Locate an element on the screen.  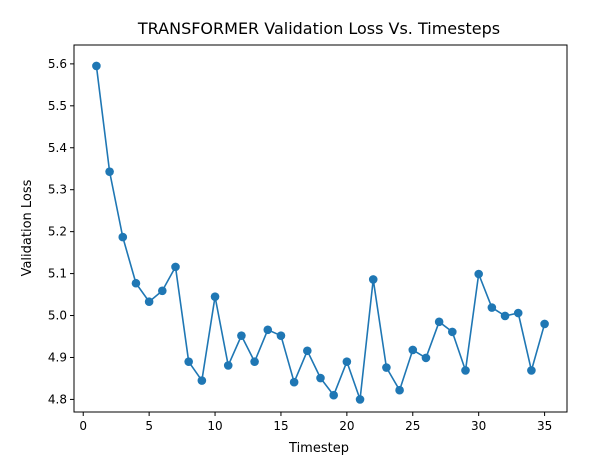
y-axis-ticks: 4.8 4.9 5.0 5.1 5.2 5.3 5.4 5.5 5.6 is located at coordinates (61, 231).